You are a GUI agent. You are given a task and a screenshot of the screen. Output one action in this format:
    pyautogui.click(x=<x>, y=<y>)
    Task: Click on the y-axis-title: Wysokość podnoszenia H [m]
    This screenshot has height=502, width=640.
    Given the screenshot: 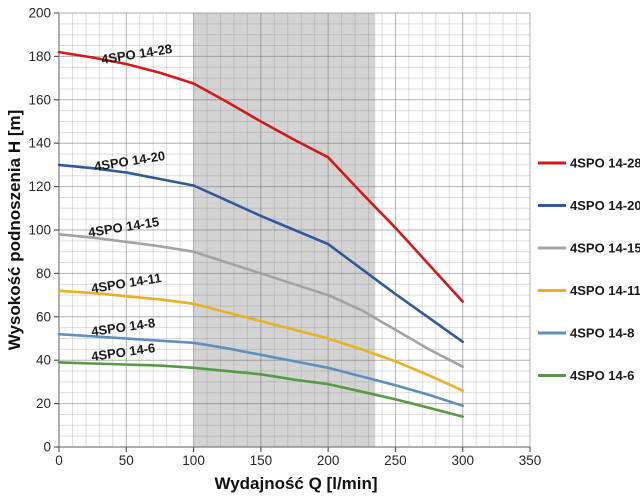 What is the action you would take?
    pyautogui.click(x=14, y=230)
    